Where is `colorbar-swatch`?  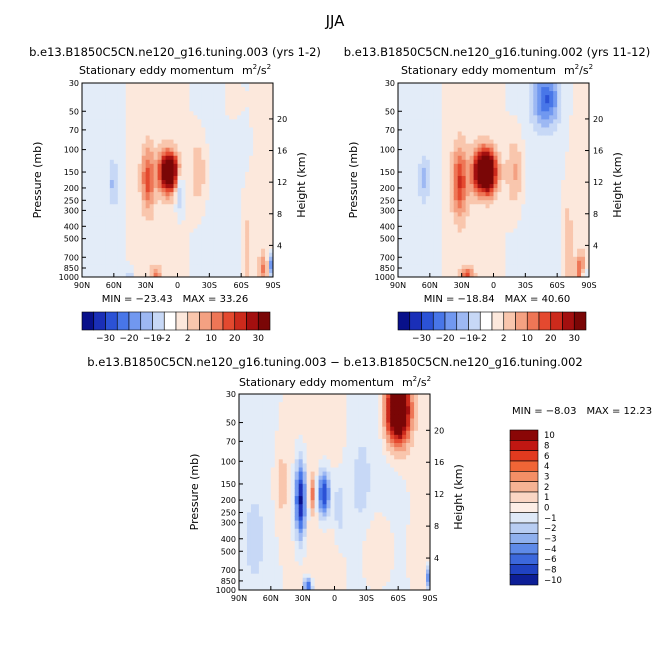
colorbar-swatch is located at coordinates (182, 321).